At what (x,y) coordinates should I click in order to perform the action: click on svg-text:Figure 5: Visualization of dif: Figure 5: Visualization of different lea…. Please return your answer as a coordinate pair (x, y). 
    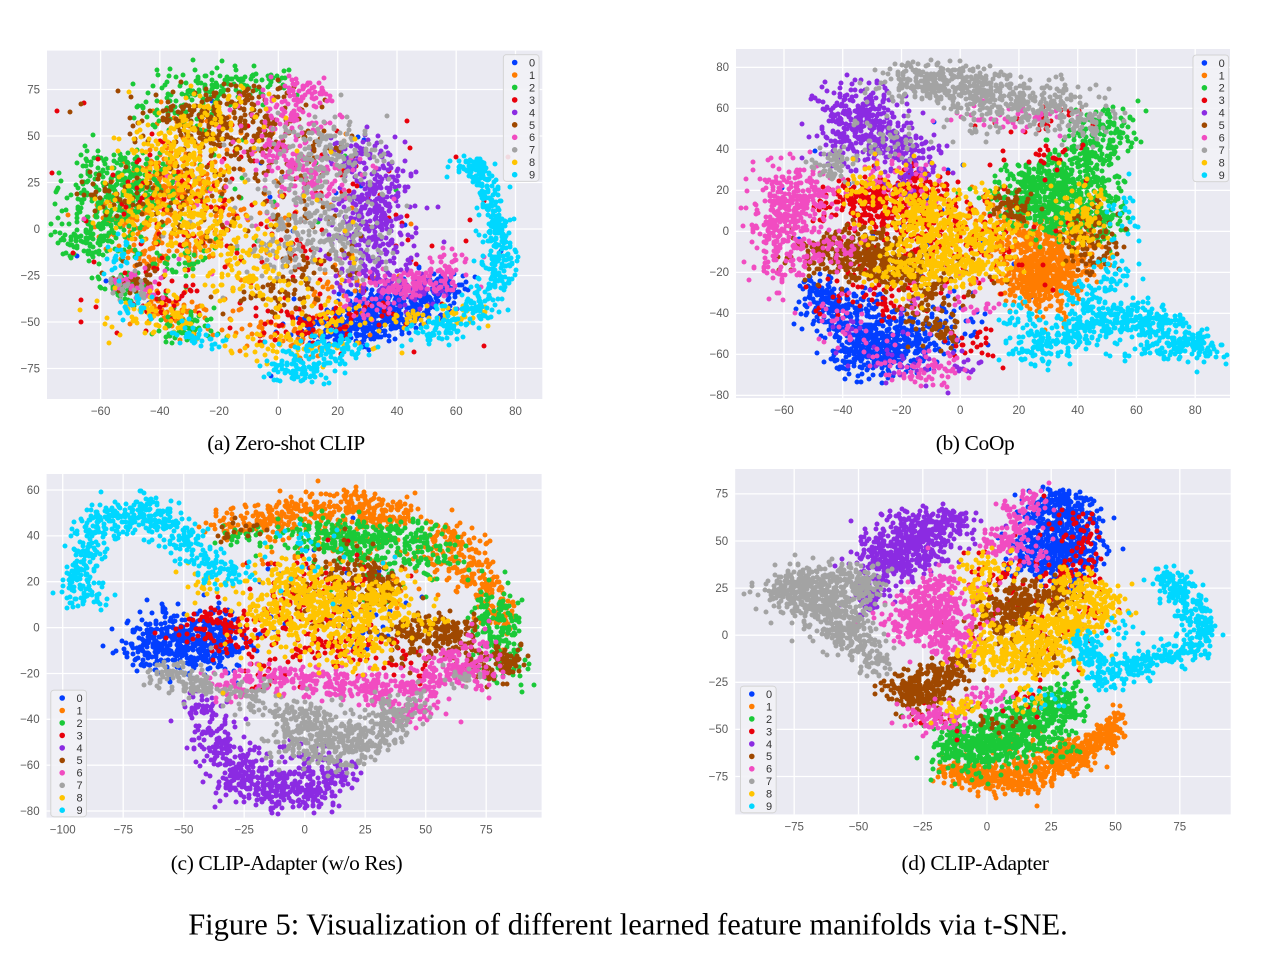
    Looking at the image, I should click on (628, 925).